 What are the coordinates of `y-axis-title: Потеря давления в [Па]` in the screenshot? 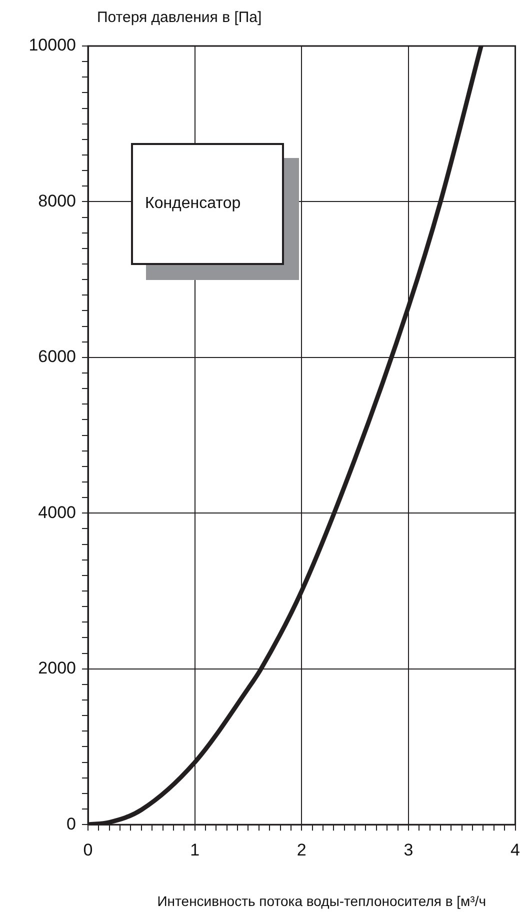 It's located at (179, 17).